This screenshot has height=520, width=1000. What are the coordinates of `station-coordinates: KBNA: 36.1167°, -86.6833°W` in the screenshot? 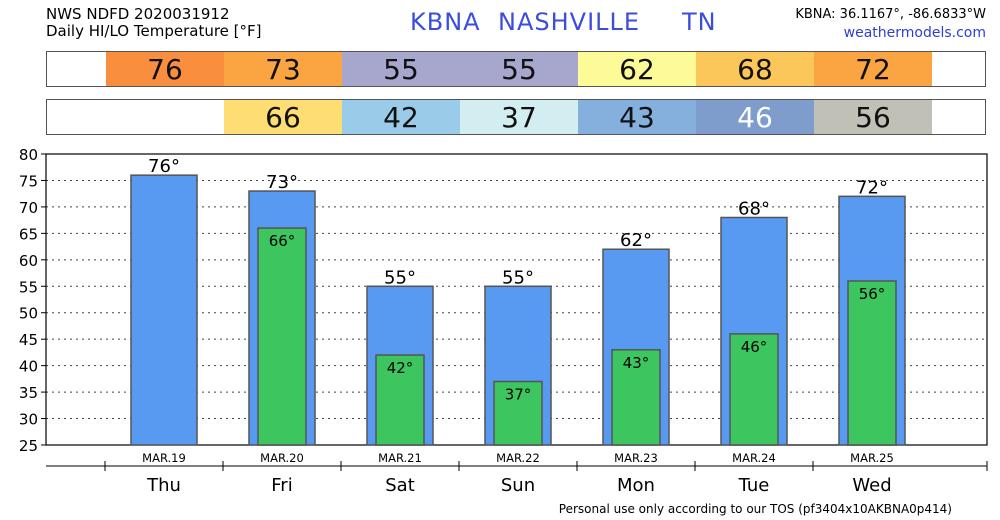 It's located at (890, 14).